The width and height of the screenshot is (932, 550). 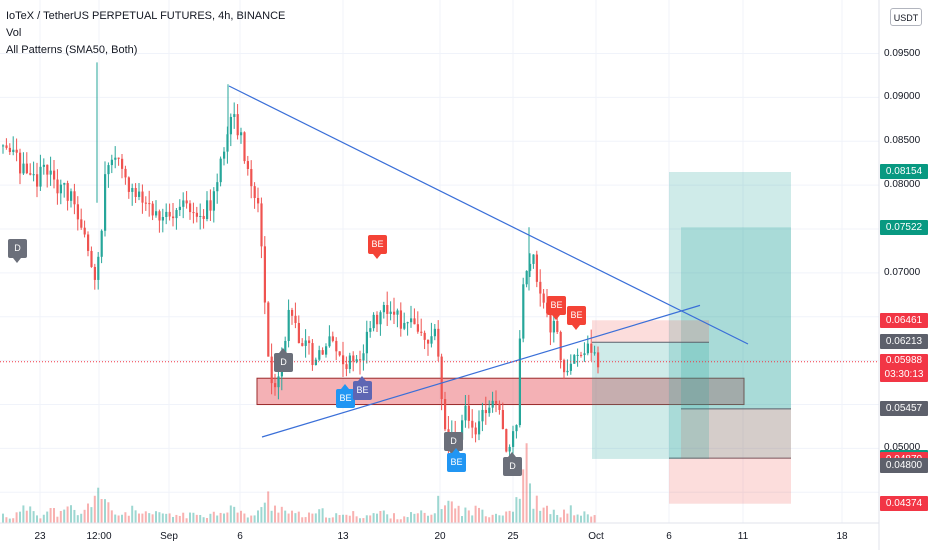 What do you see at coordinates (72, 50) in the screenshot?
I see `indicator-label: All Patterns (SMA50, Both)` at bounding box center [72, 50].